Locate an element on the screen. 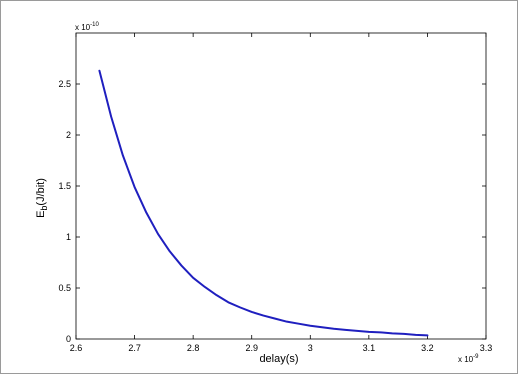 The width and height of the screenshot is (518, 374). y-axis-title-unit: (J/bit) is located at coordinates (41, 192).